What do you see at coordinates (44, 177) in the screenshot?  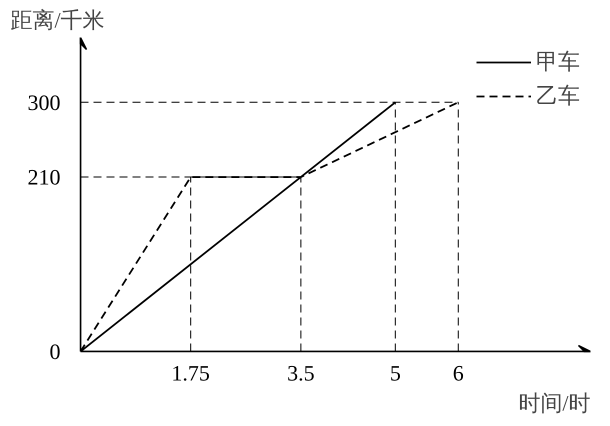 I see `y-tick-label: 210` at bounding box center [44, 177].